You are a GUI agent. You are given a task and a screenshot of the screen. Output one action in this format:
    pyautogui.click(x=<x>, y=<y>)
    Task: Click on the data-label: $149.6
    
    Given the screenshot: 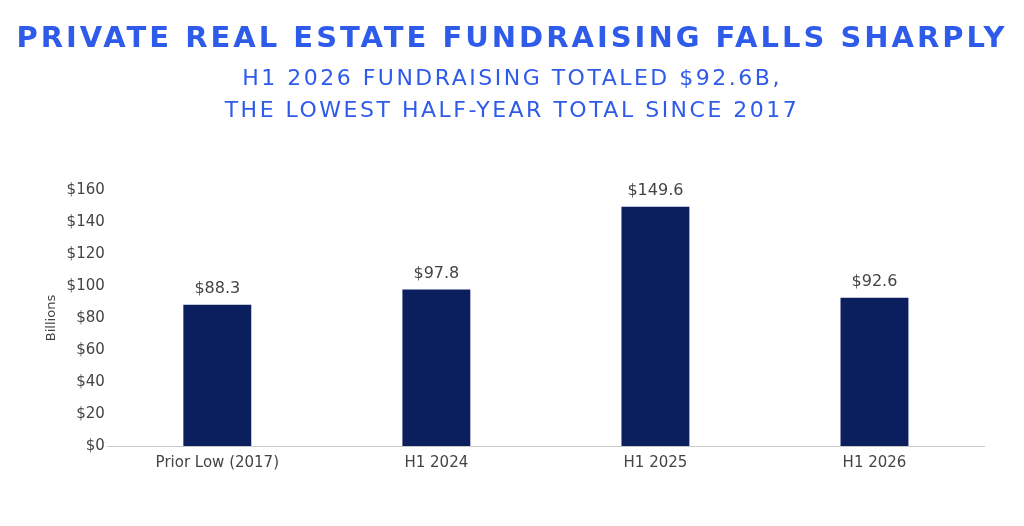 What is the action you would take?
    pyautogui.click(x=655, y=189)
    